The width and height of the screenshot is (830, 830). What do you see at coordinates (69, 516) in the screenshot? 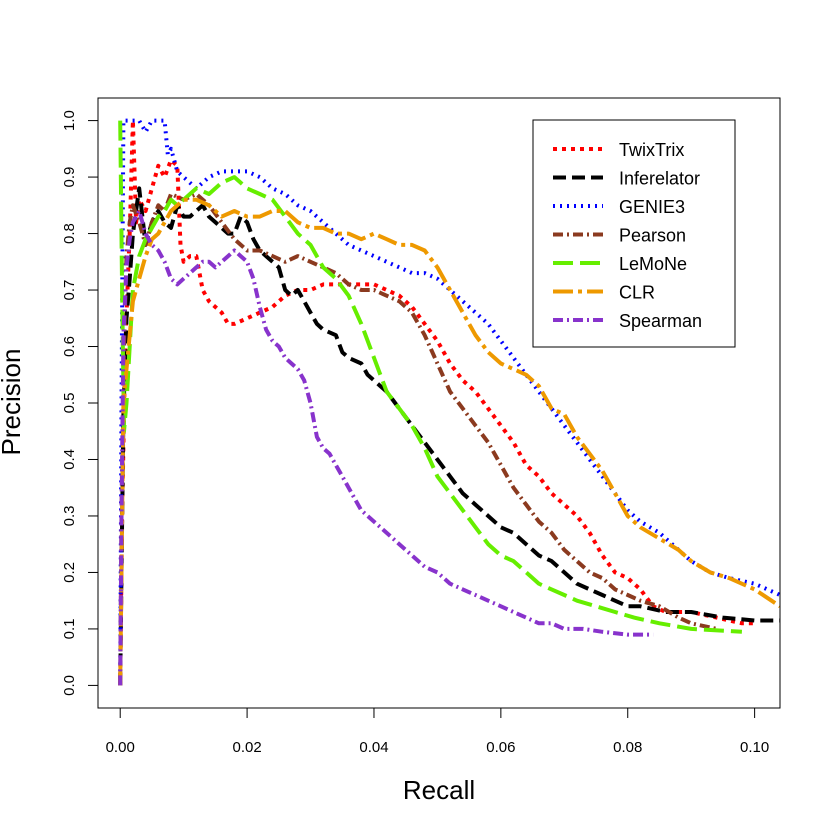
I see `y-tick-label: 0.3` at bounding box center [69, 516].